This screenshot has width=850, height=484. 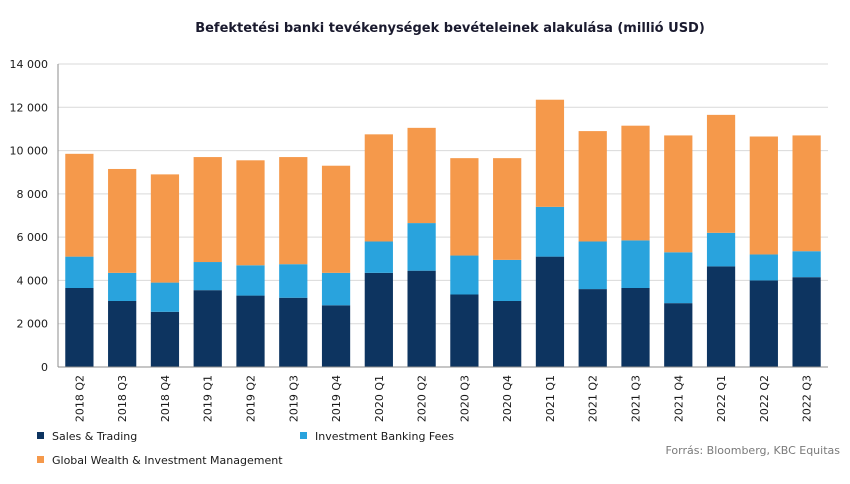 I want to click on x-tick-label: 2020 Q2, so click(x=422, y=398).